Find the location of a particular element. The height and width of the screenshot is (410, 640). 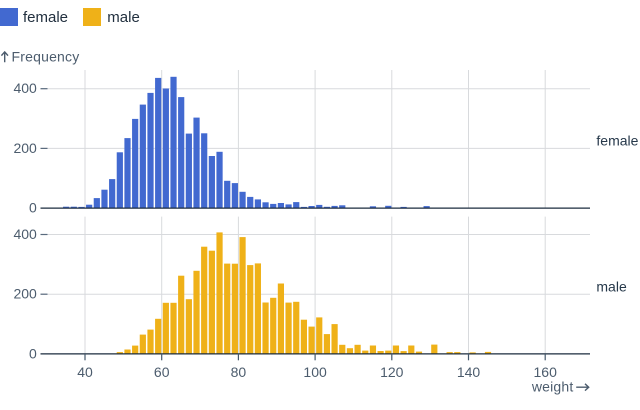

svg-text: weight is located at coordinates (552, 386).